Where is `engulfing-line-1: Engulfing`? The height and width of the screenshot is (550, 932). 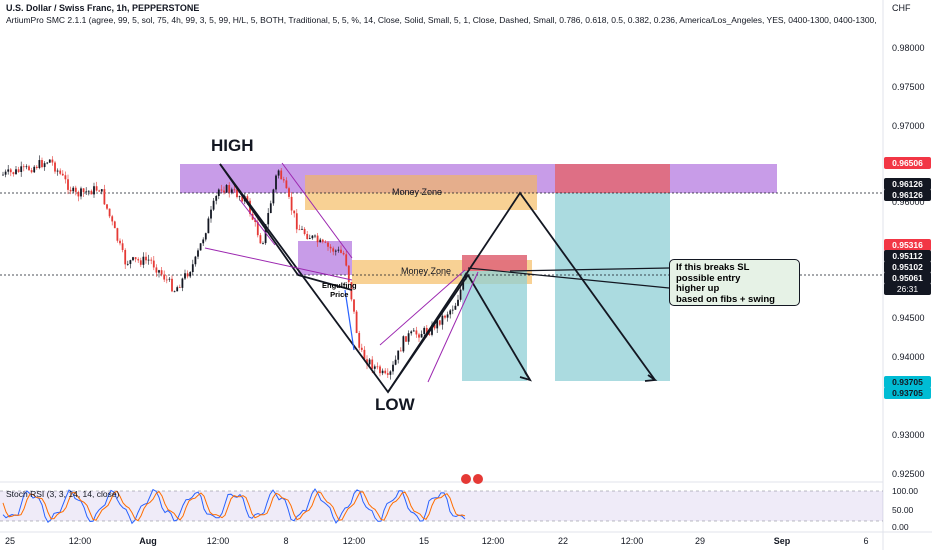
engulfing-line-1: Engulfing is located at coordinates (339, 285).